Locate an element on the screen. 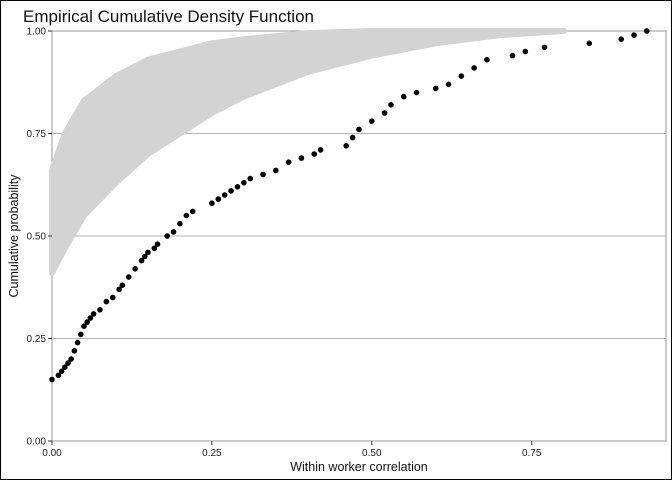 The image size is (672, 480). y-axis-ticks: 0.00 0.25 0.50 0.75 1.00 is located at coordinates (39, 237).